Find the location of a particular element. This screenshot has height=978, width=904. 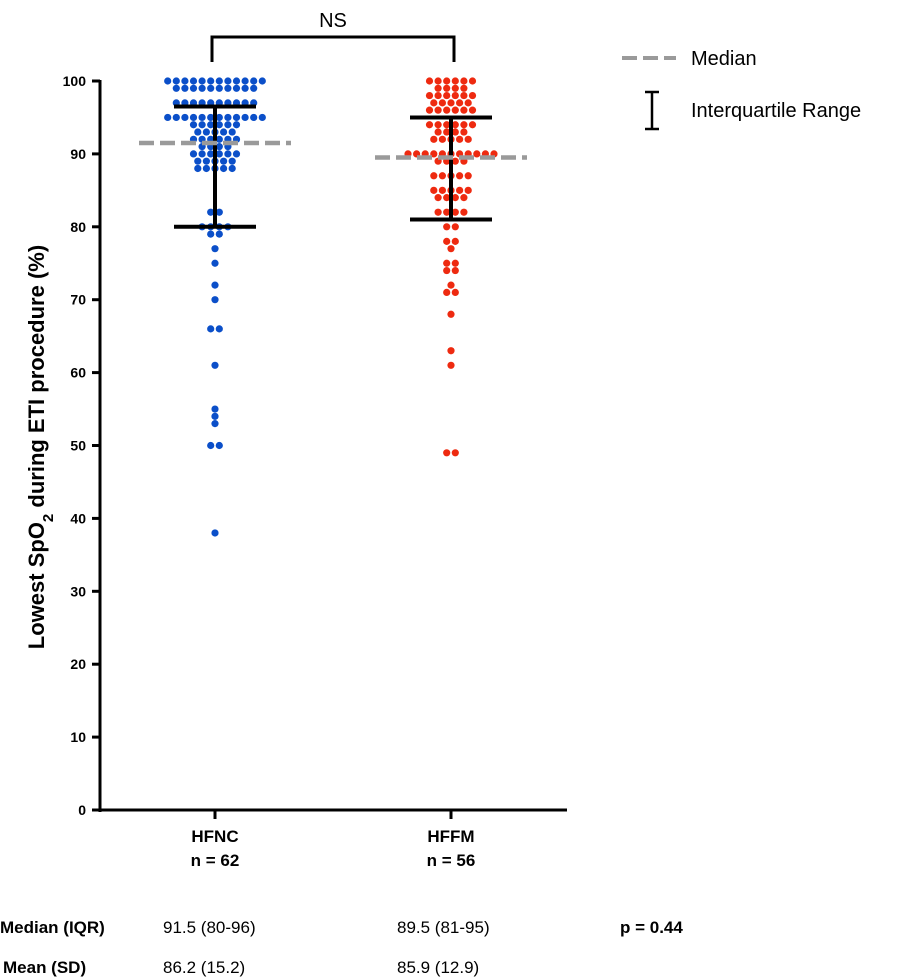

stats-row-mean-hfnc: 86.2 (15.2) is located at coordinates (204, 967).